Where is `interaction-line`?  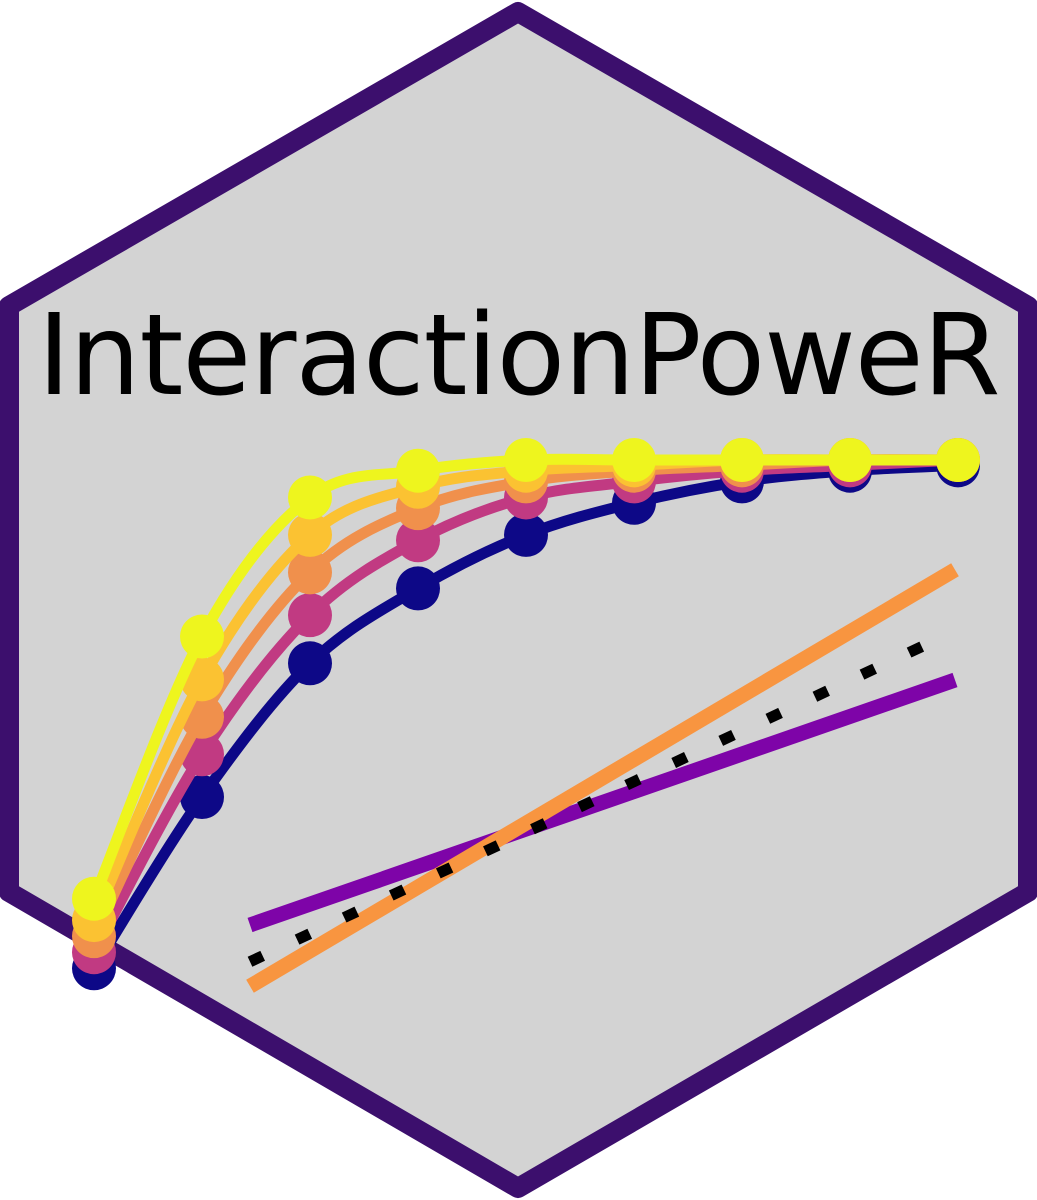 interaction-line is located at coordinates (602, 802).